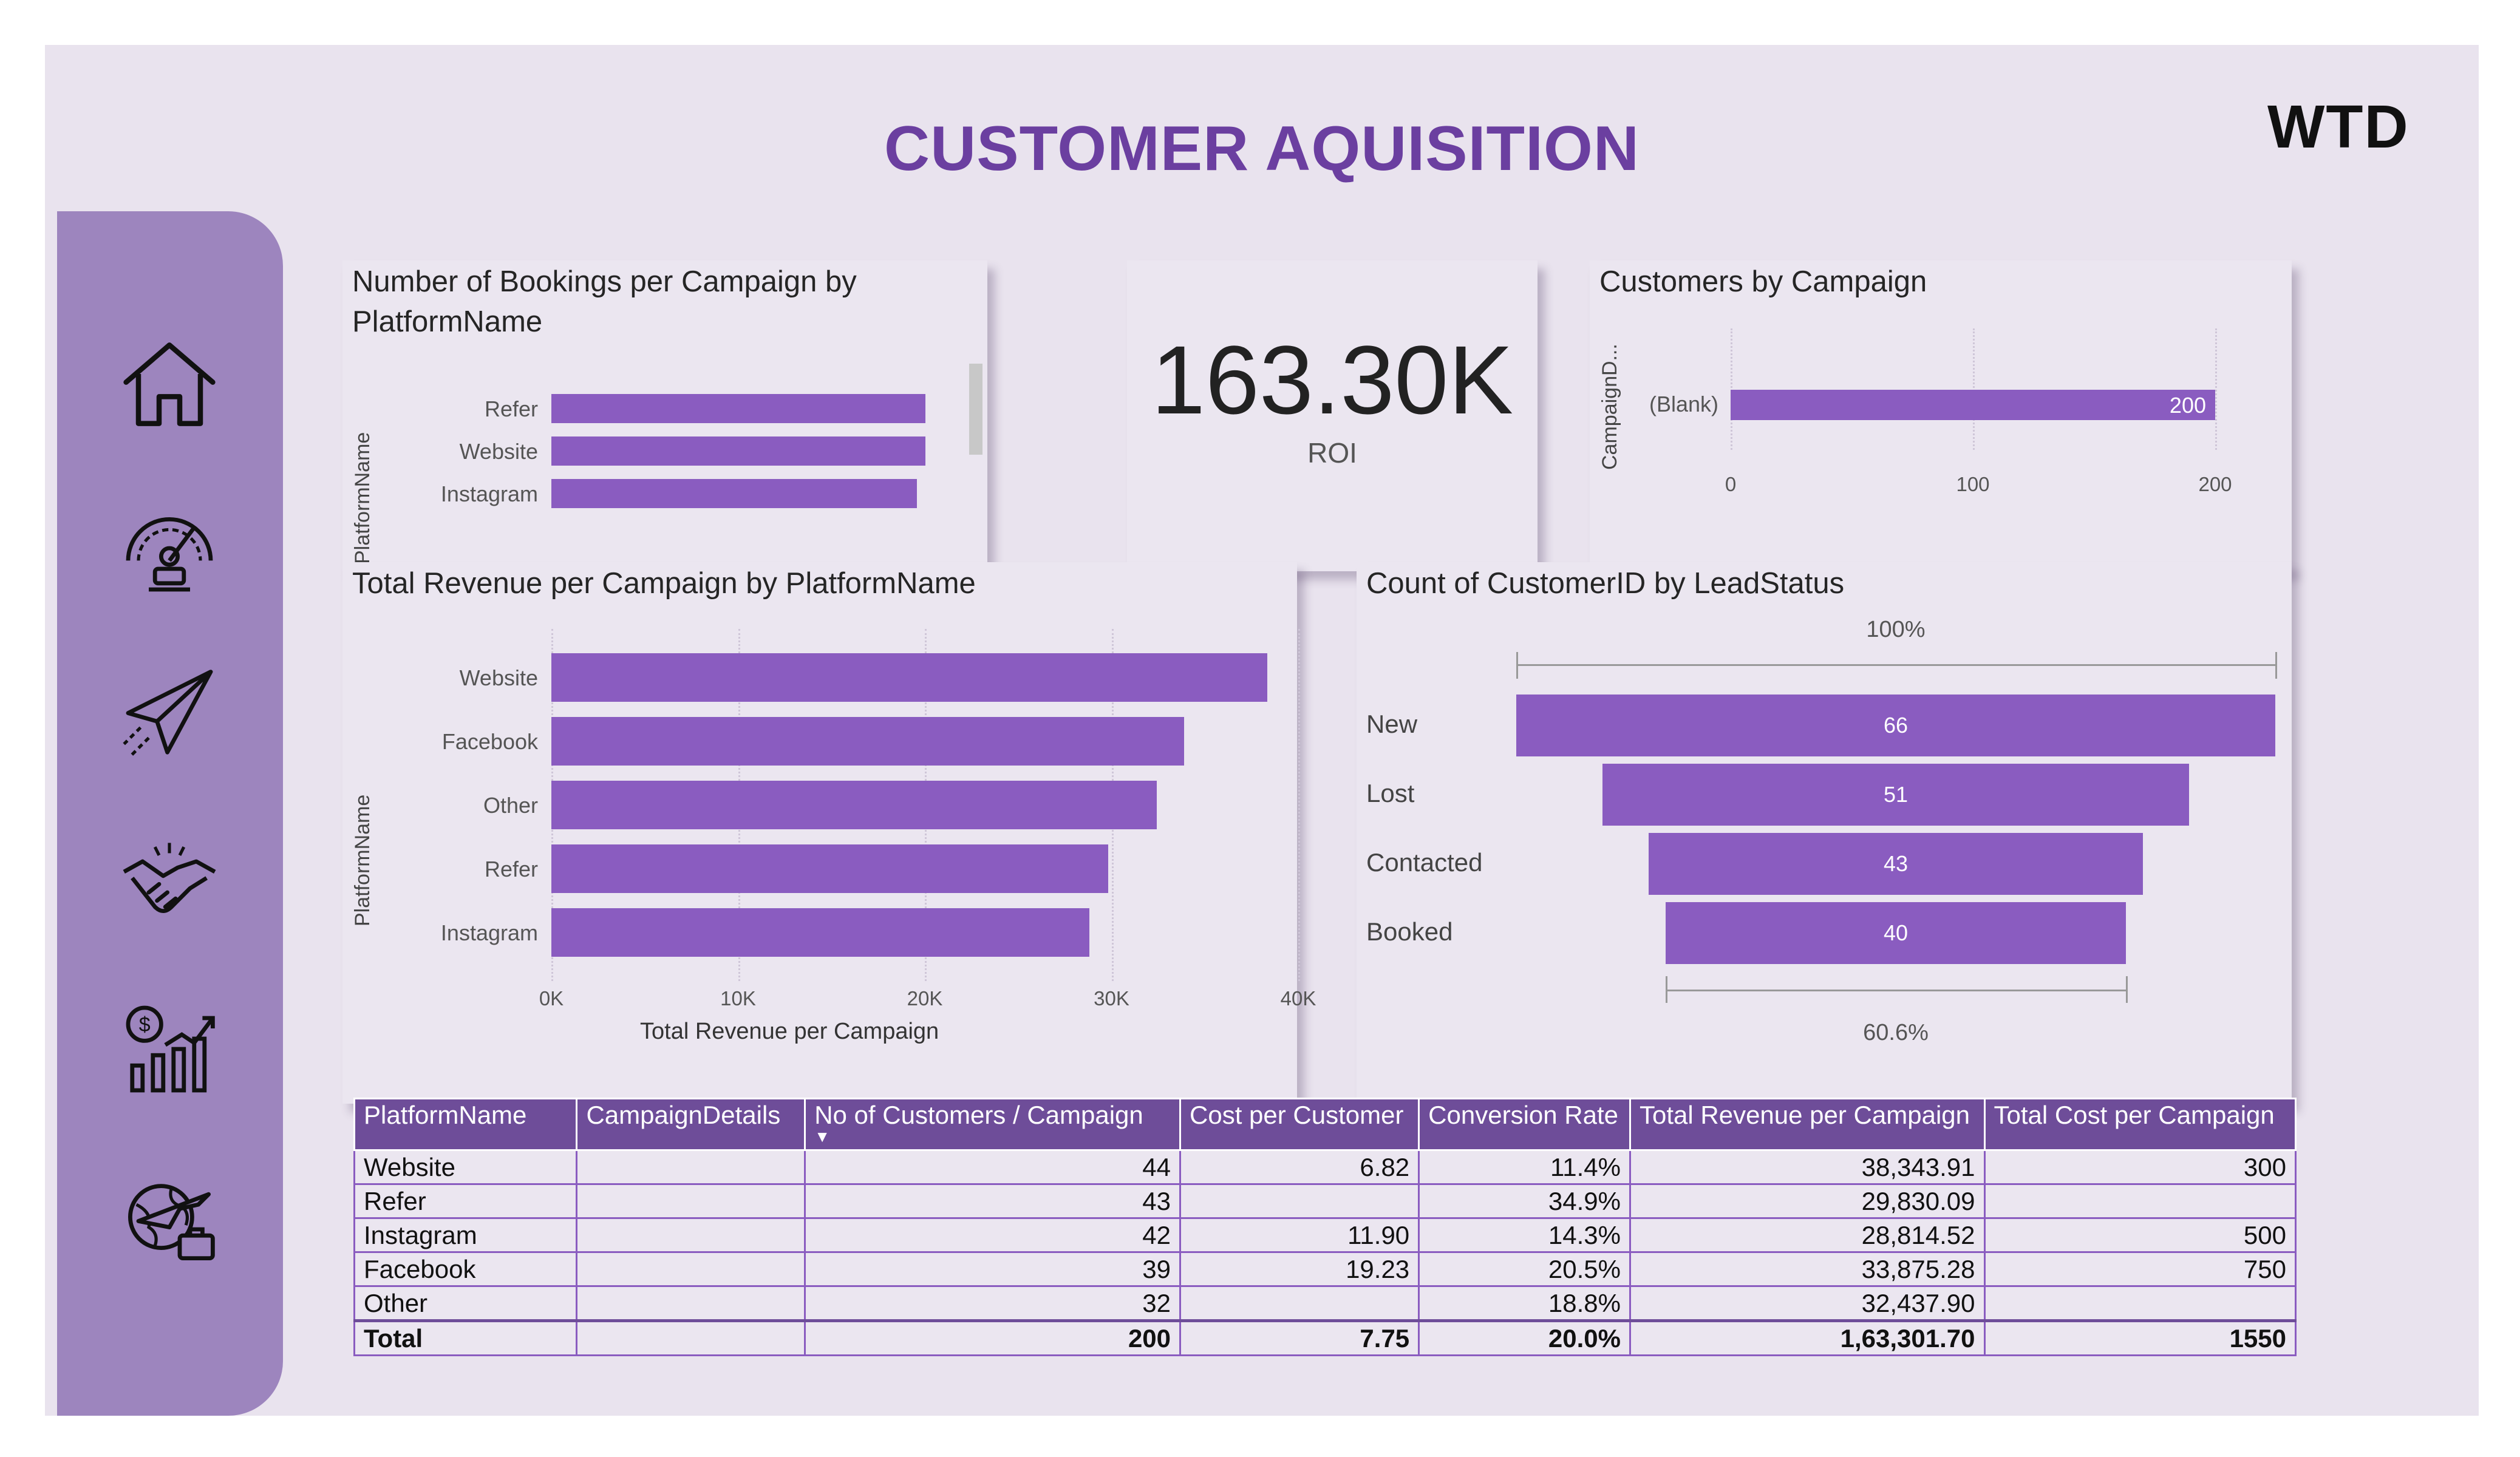  Describe the element at coordinates (1731, 484) in the screenshot. I see `x-tick-label: 0` at that location.